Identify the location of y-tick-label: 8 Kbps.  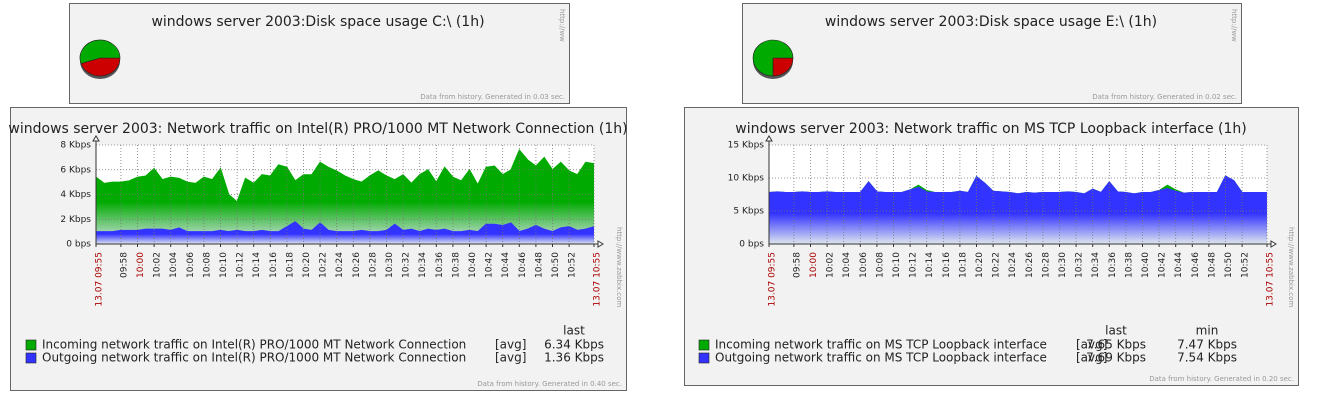
(75, 146).